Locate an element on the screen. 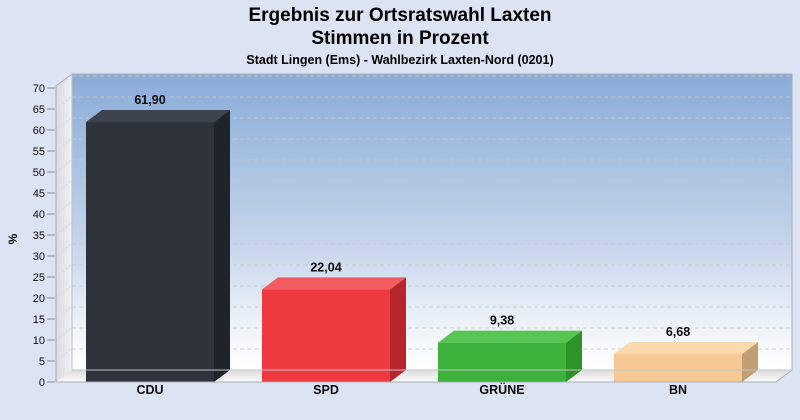 The height and width of the screenshot is (420, 800). category-label: BN is located at coordinates (678, 390).